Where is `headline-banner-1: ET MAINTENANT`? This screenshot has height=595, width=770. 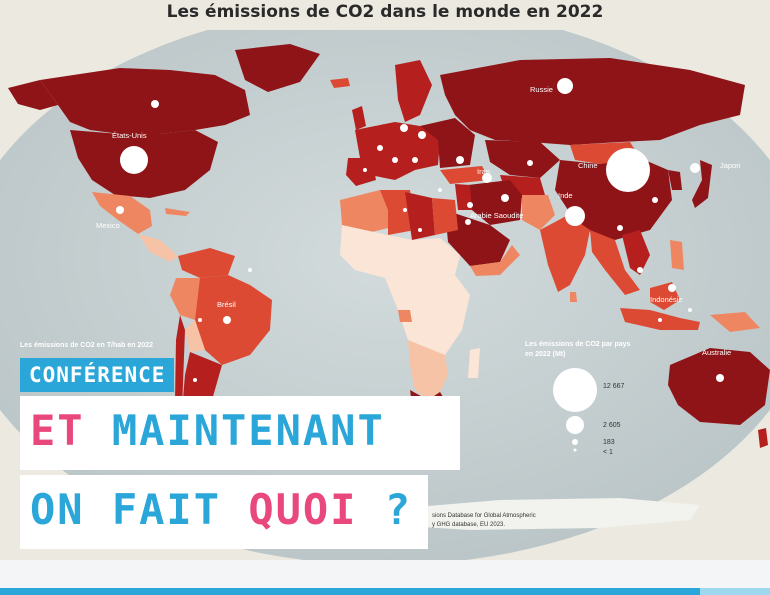
headline-banner-1: ET MAINTENANT is located at coordinates (240, 433).